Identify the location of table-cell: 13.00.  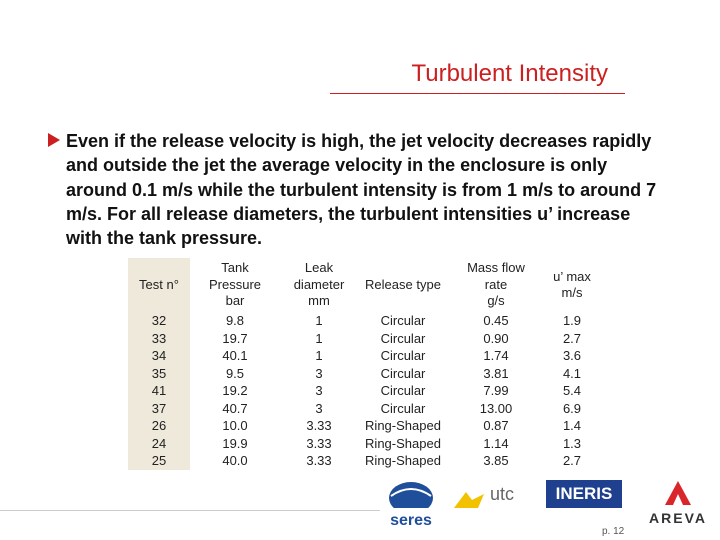
(496, 408).